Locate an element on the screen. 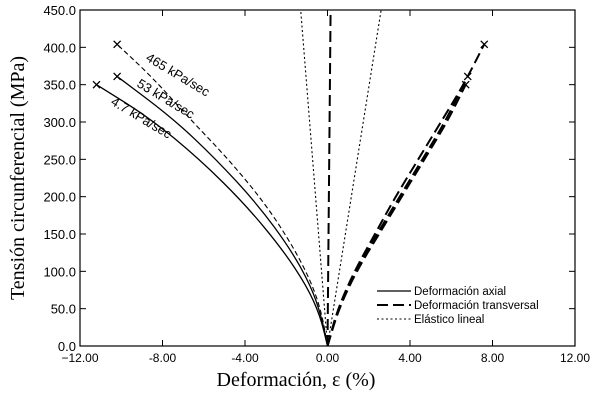  legend-label: Deformación transversal is located at coordinates (476, 306).